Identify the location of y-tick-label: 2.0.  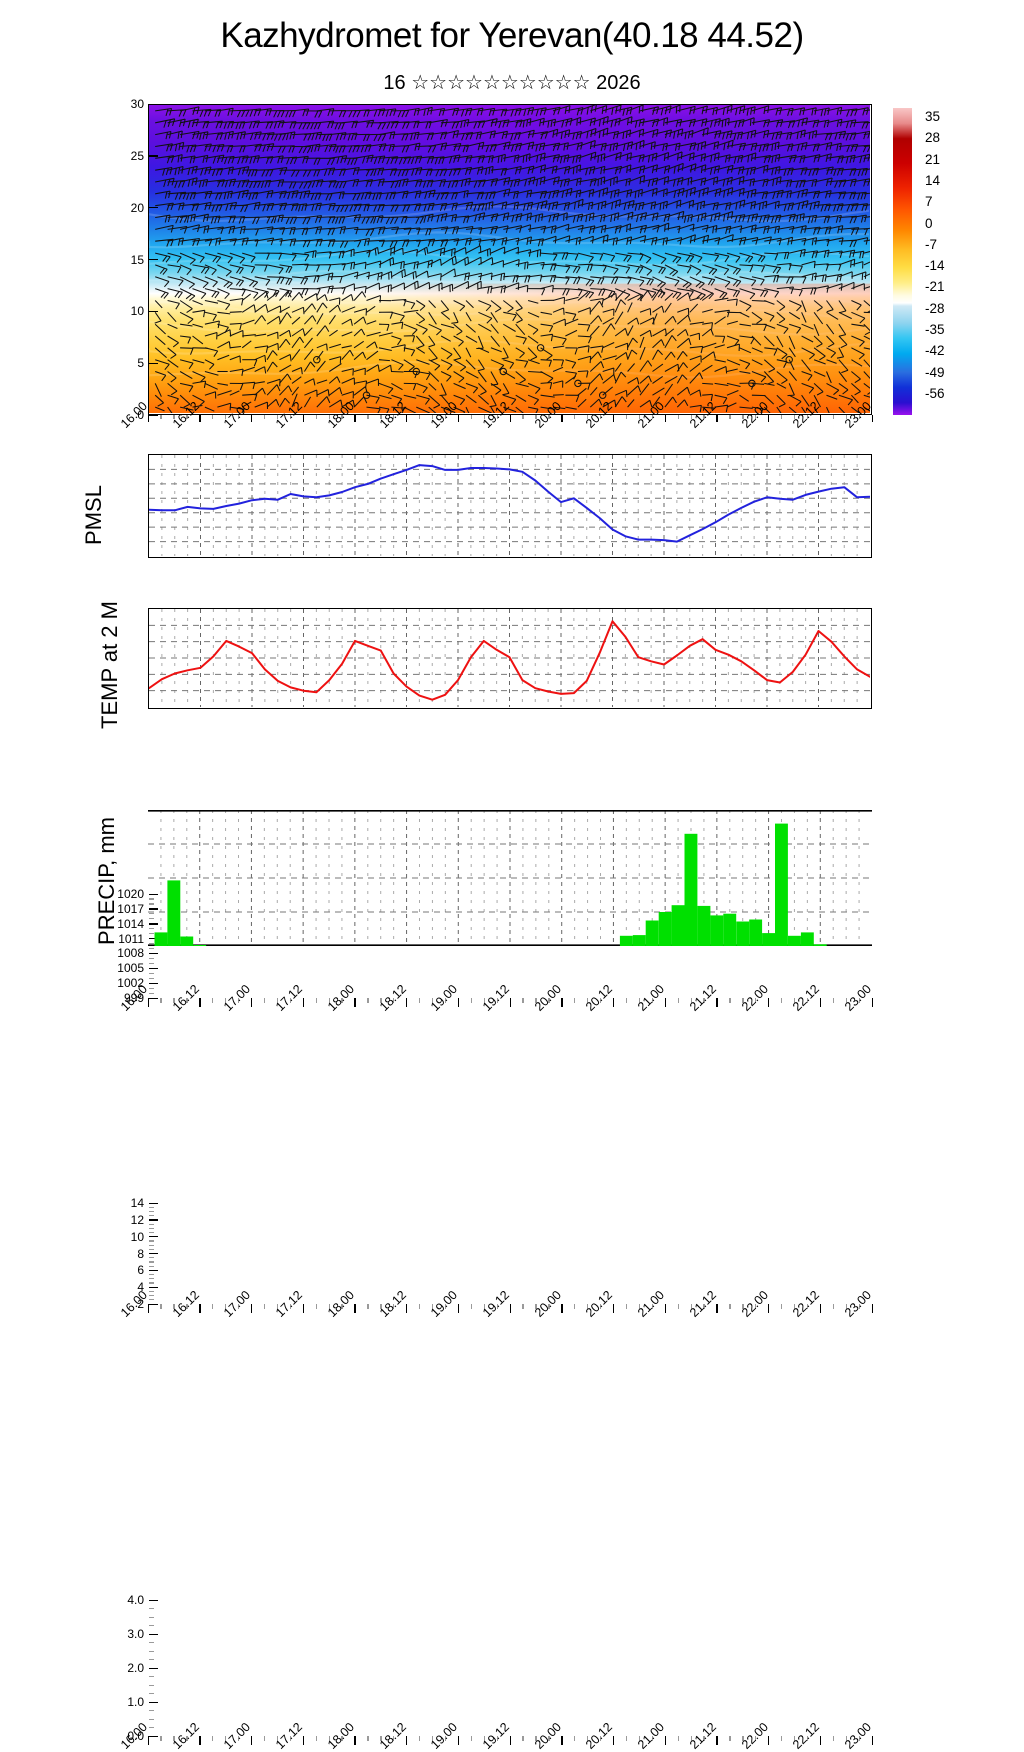
(123, 1668).